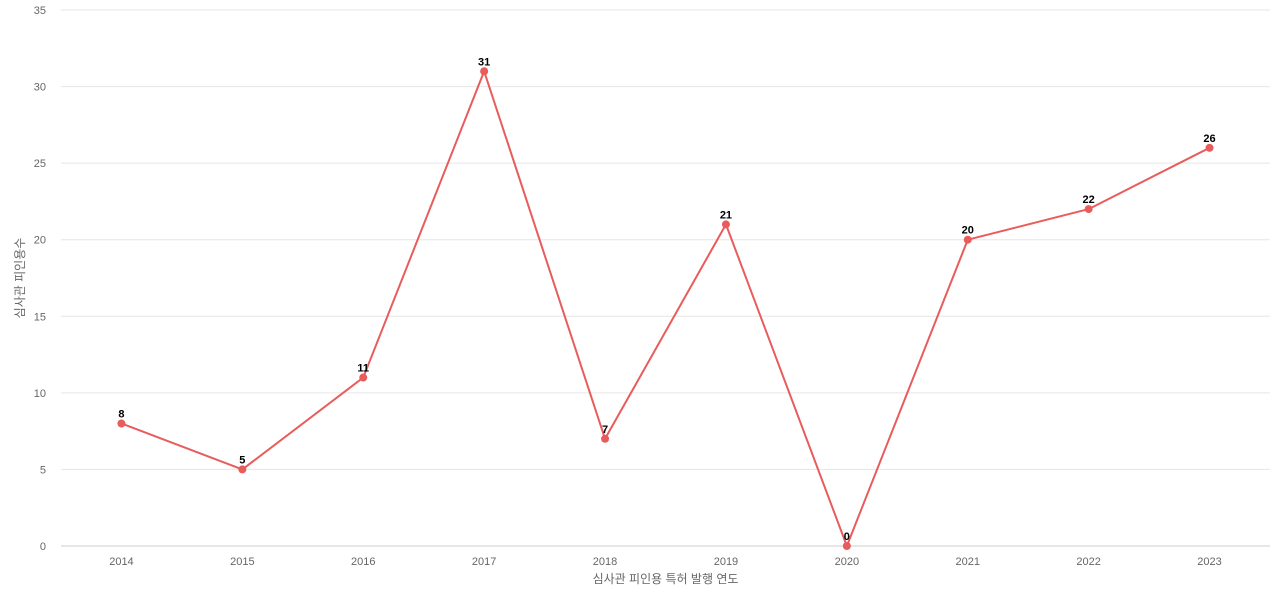 The width and height of the screenshot is (1280, 600). Describe the element at coordinates (363, 369) in the screenshot. I see `data-label: 11` at that location.